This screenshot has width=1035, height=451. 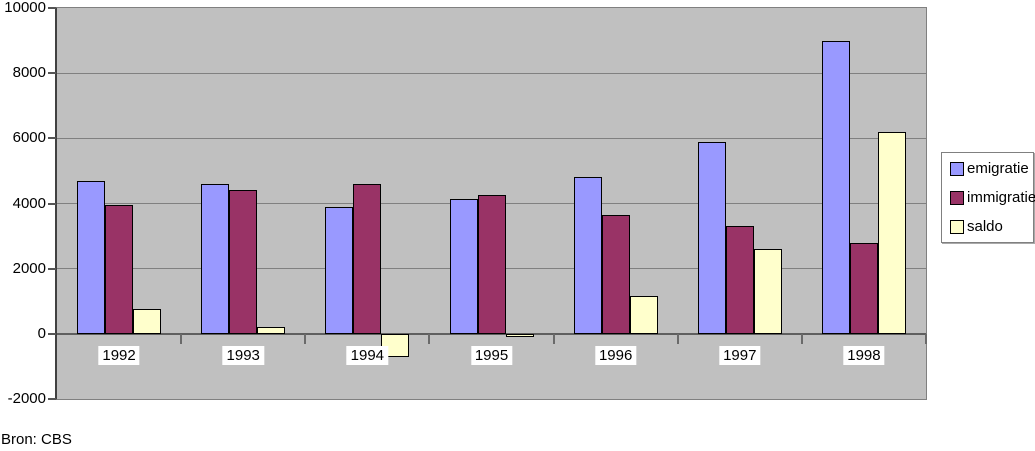 I want to click on bar-emigratie-1998, so click(x=835, y=187).